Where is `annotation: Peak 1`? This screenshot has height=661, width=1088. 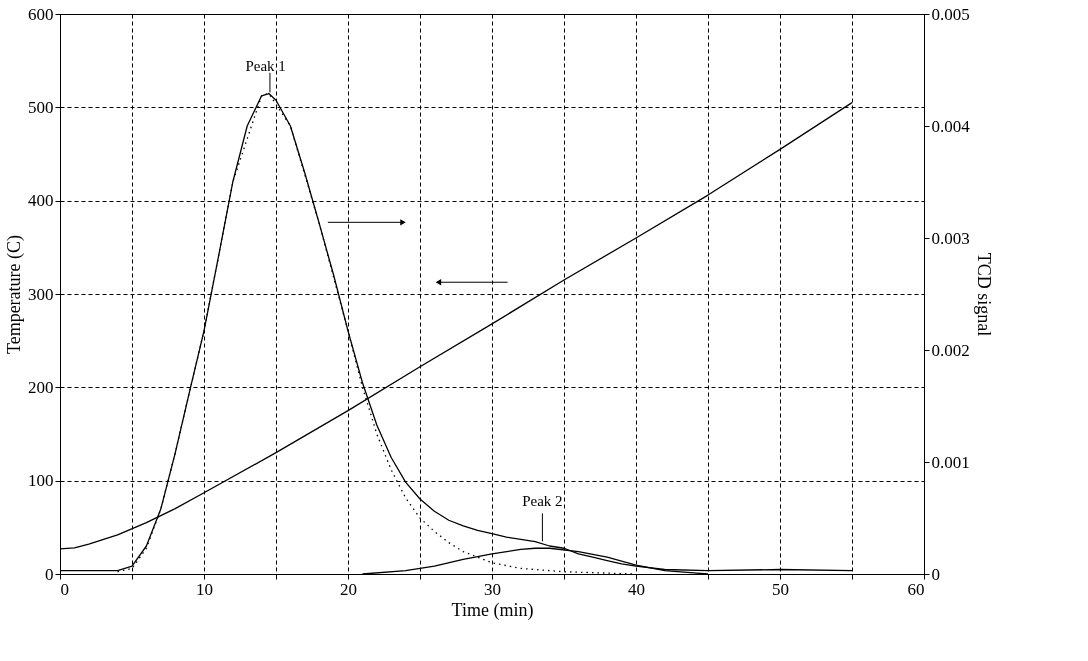 annotation: Peak 1 is located at coordinates (265, 65).